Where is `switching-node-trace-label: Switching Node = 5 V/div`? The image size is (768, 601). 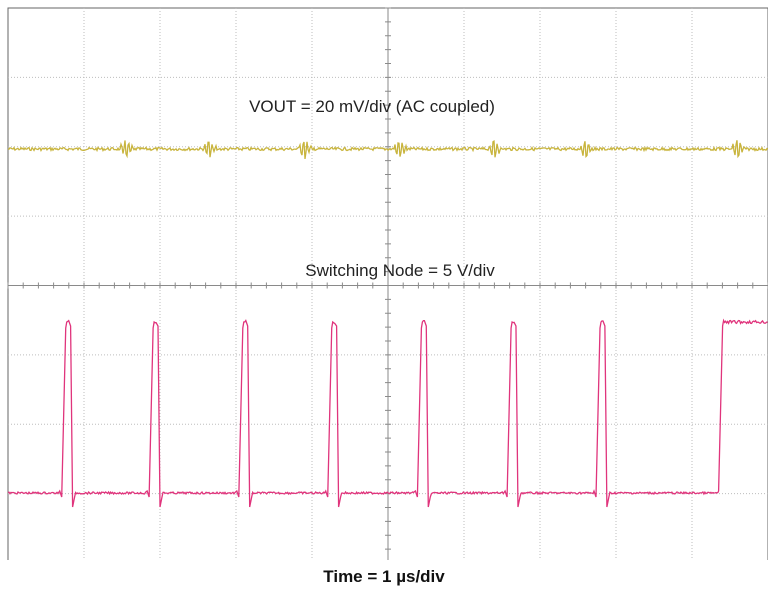
switching-node-trace-label: Switching Node = 5 V/div is located at coordinates (400, 270).